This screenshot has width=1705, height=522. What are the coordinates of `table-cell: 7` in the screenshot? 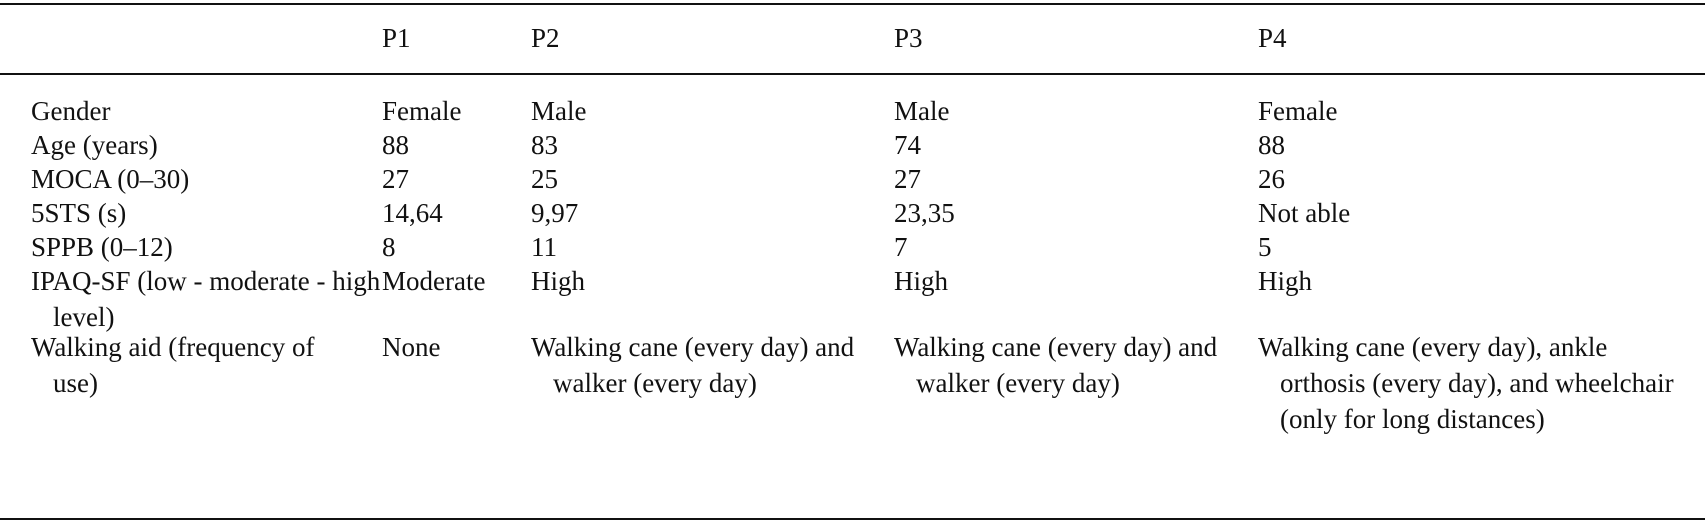 It's located at (901, 247).